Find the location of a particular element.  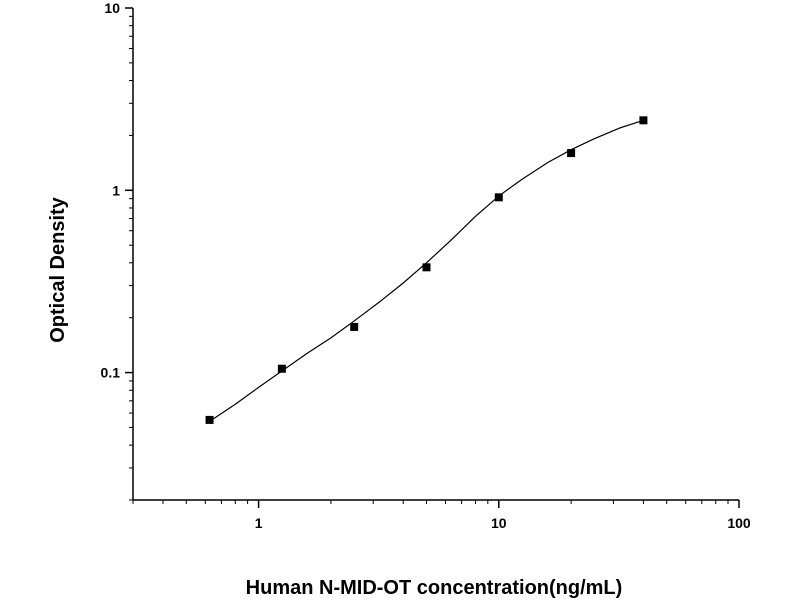

y-tick-label: 10 is located at coordinates (112, 8).